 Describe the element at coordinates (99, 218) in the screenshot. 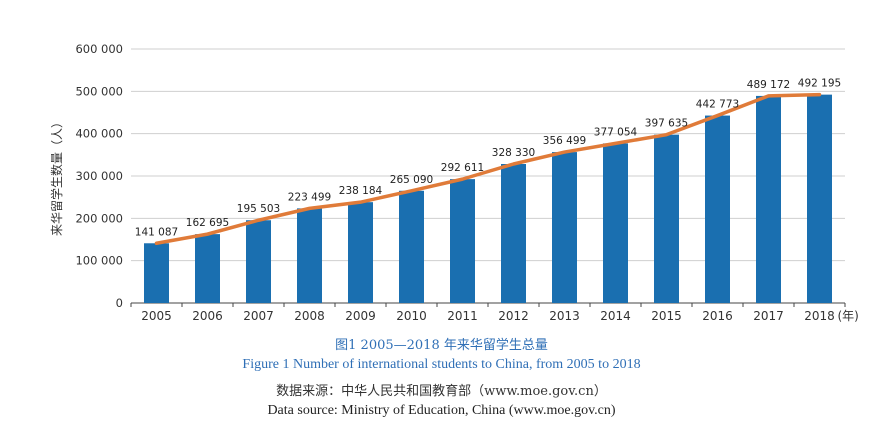

I see `y-tick-label: 200 000` at that location.